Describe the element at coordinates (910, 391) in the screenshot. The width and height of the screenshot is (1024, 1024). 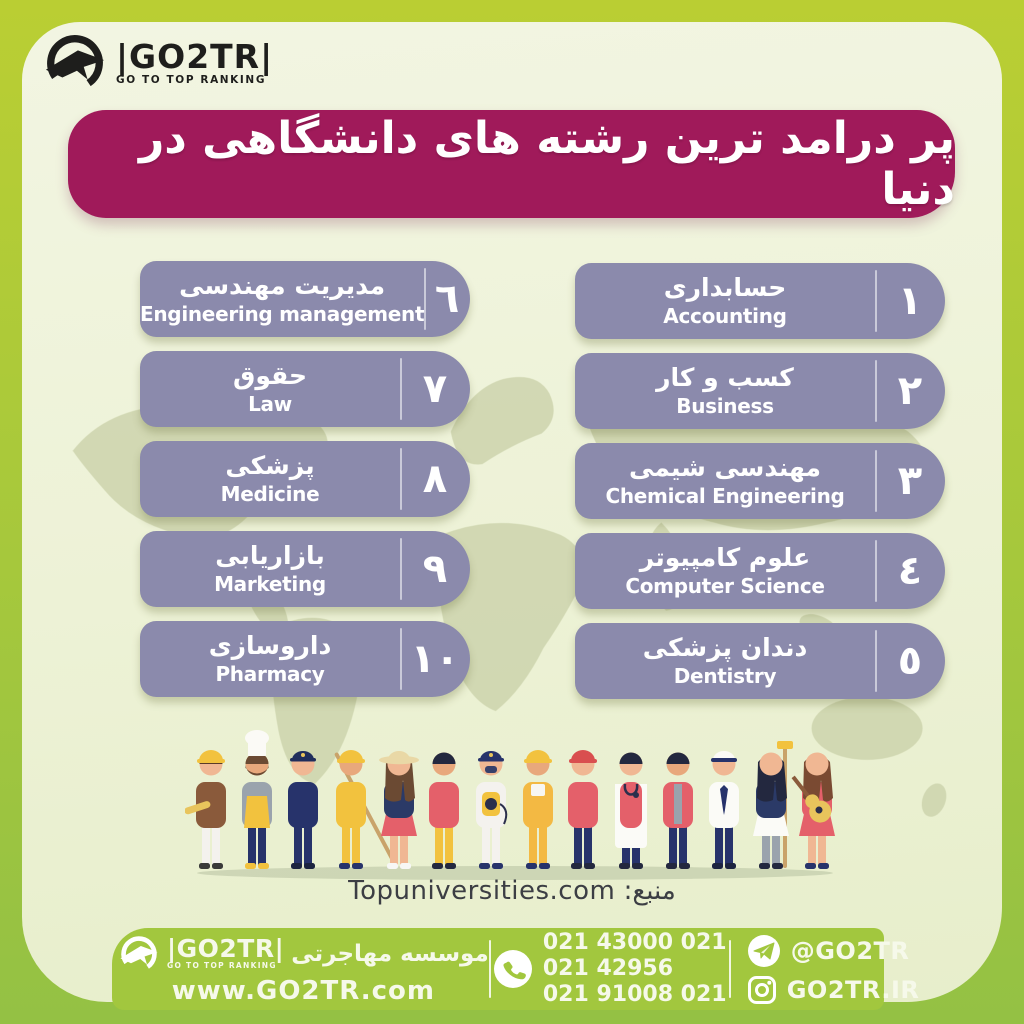
I see `major-rank-number: ٢` at that location.